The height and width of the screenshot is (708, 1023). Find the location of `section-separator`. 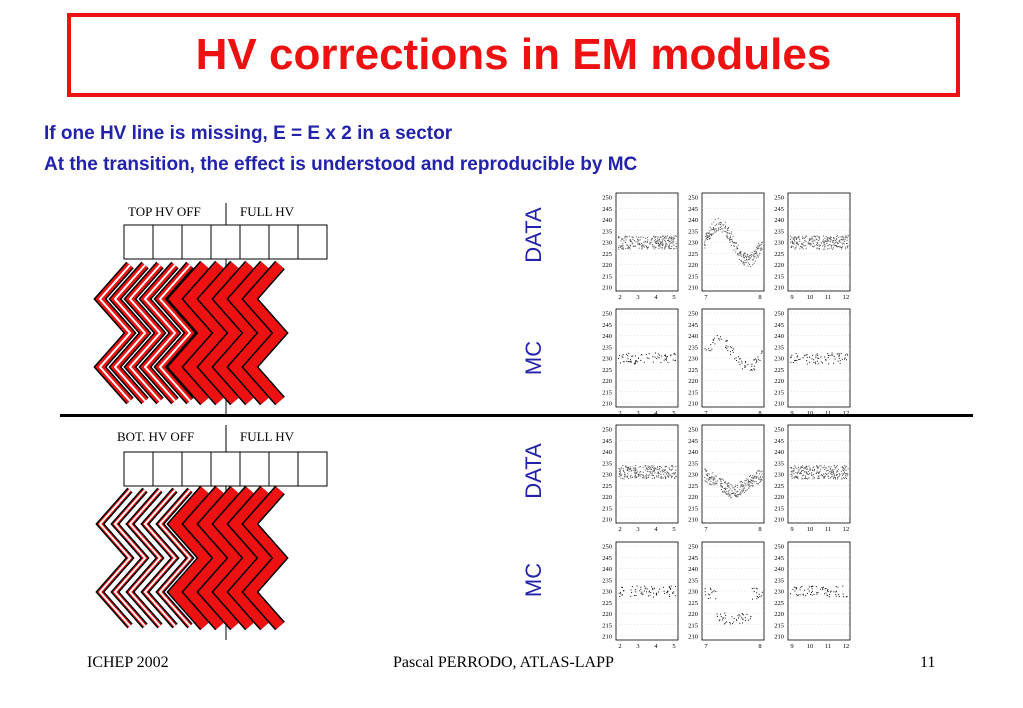

section-separator is located at coordinates (516, 415).